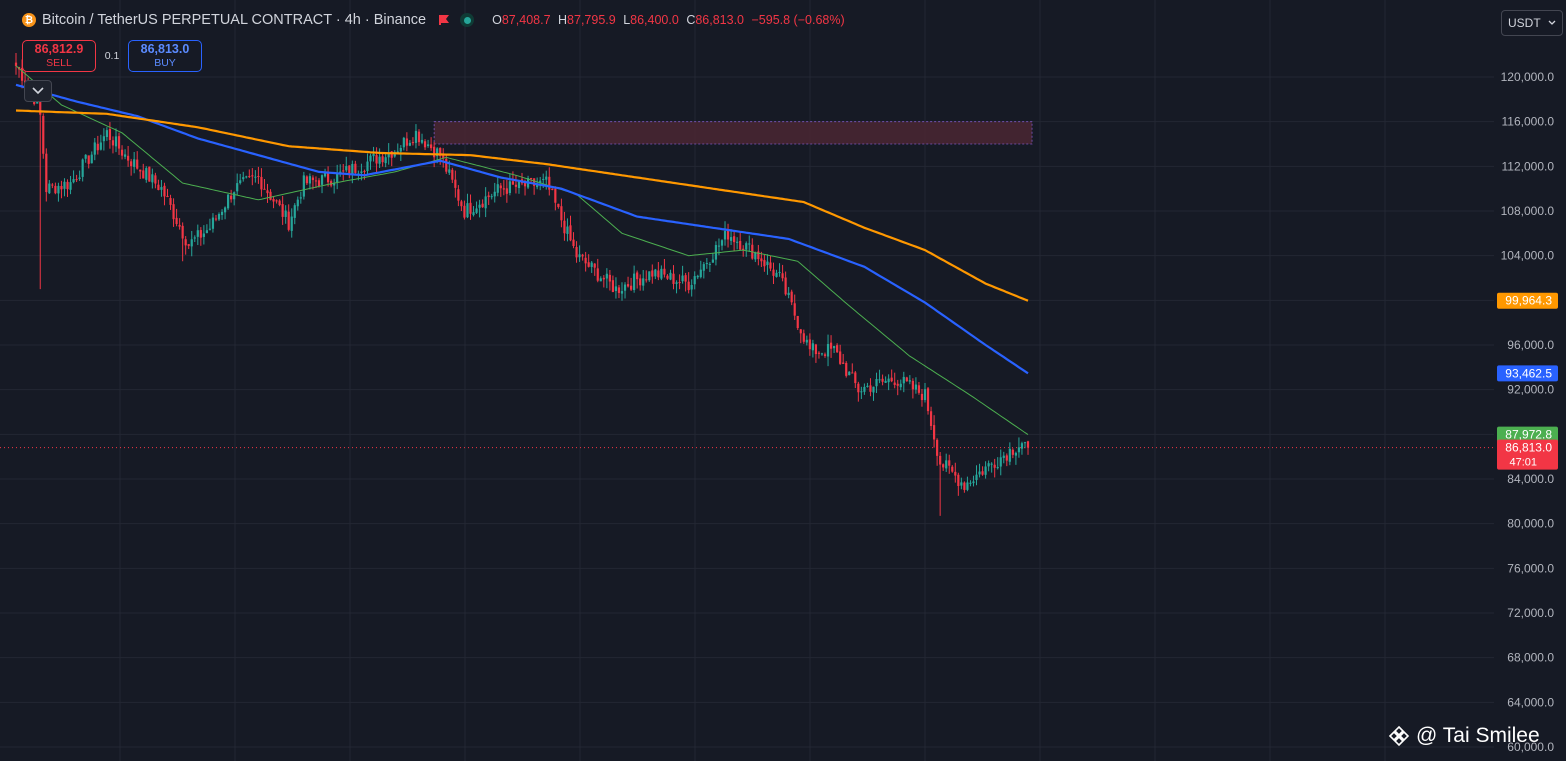  Describe the element at coordinates (1532, 23) in the screenshot. I see `currency-select: USDT` at that location.